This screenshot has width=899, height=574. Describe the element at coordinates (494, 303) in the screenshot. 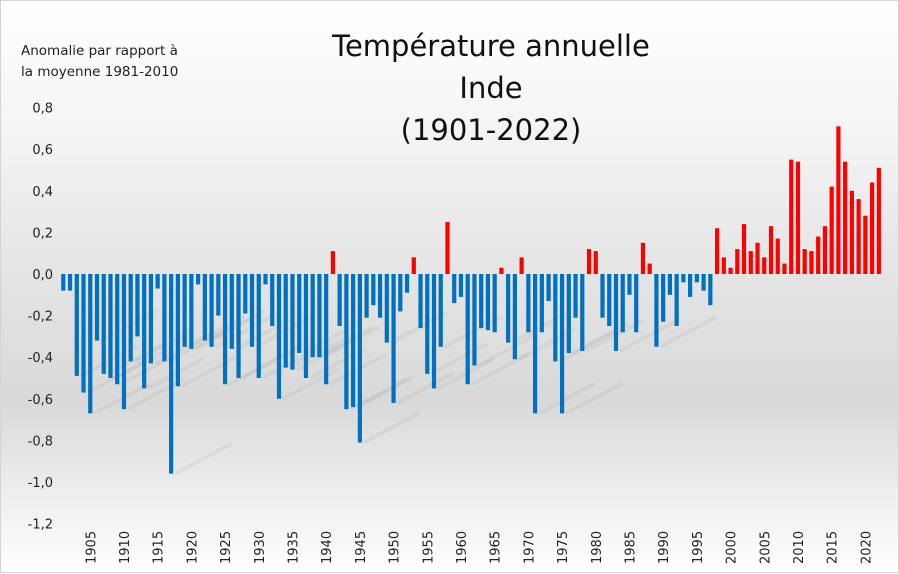

I see `bar-1965` at that location.